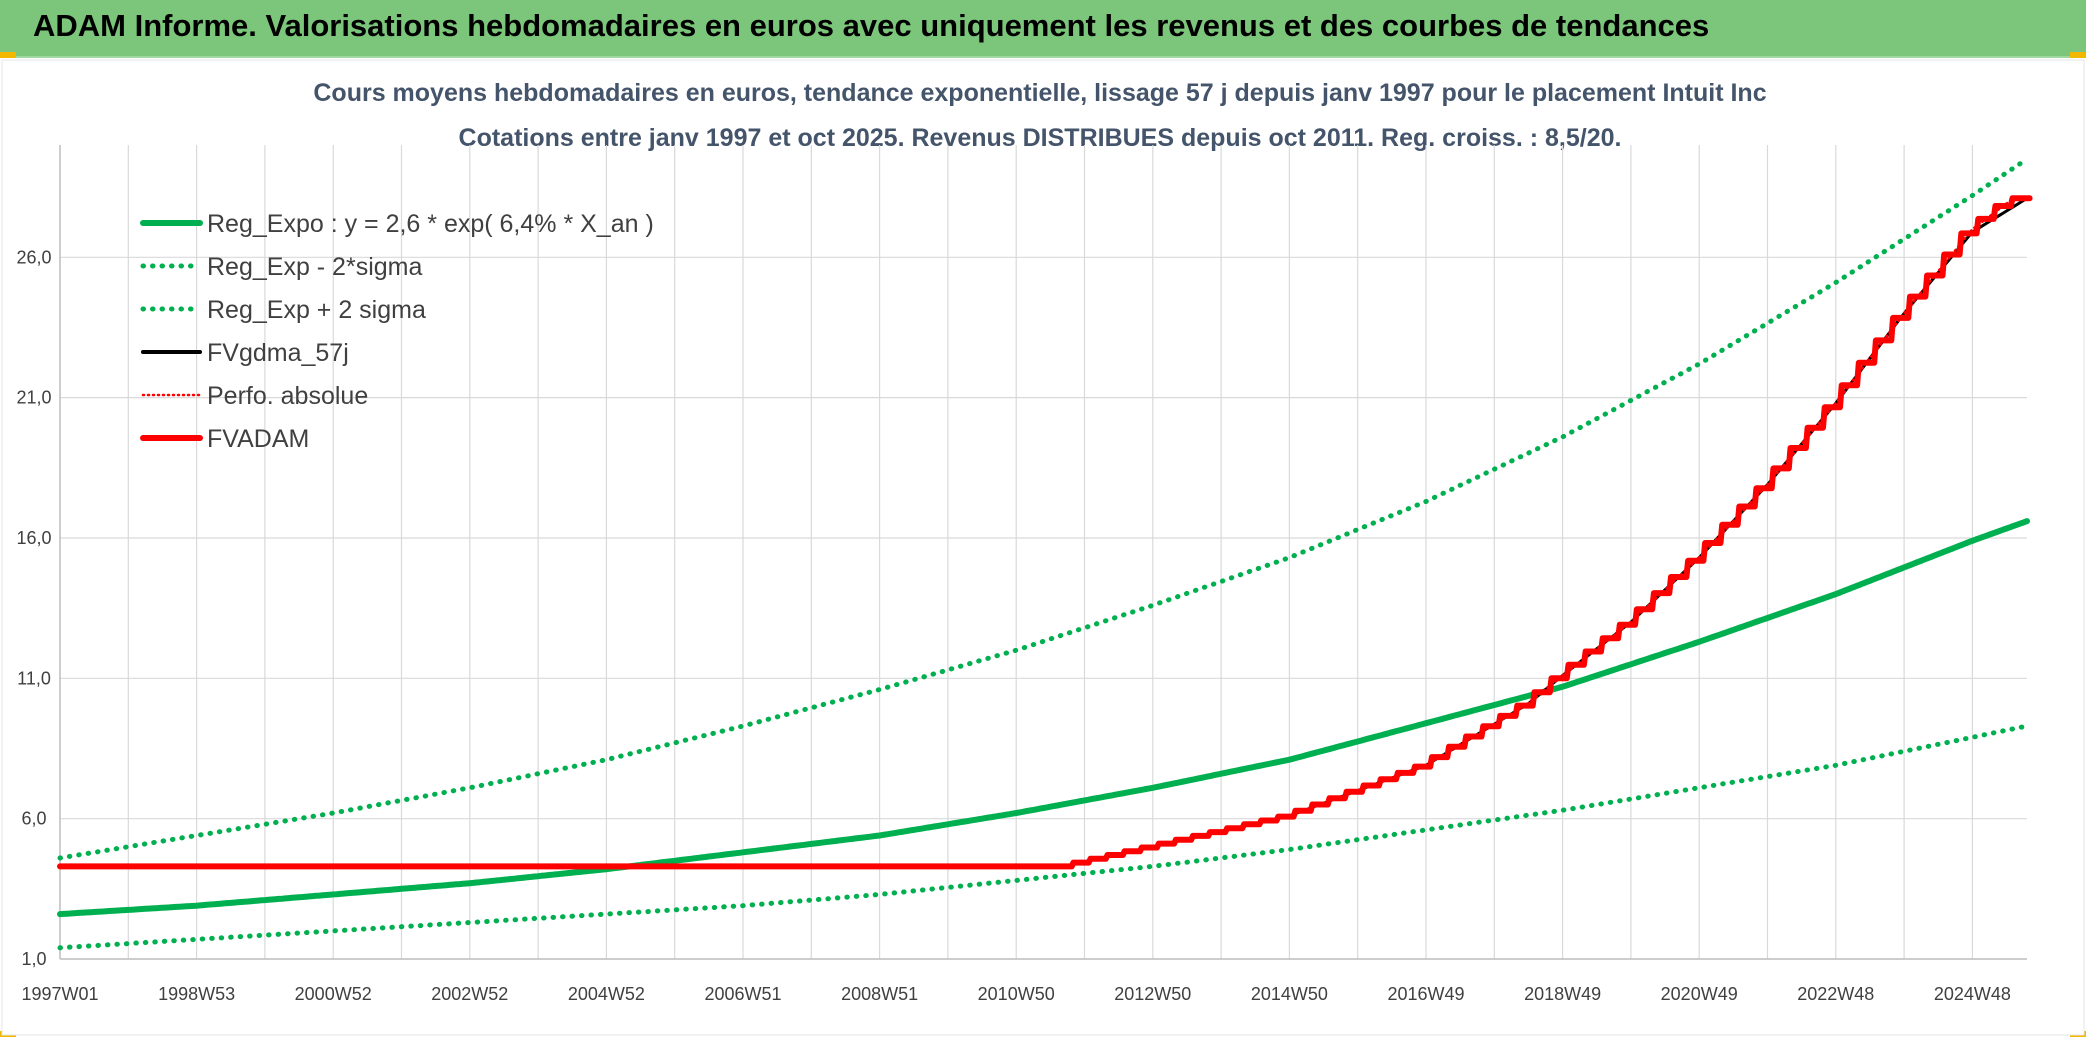 This screenshot has width=2086, height=1037. Describe the element at coordinates (59, 994) in the screenshot. I see `x-tick-label: 1997W01` at that location.